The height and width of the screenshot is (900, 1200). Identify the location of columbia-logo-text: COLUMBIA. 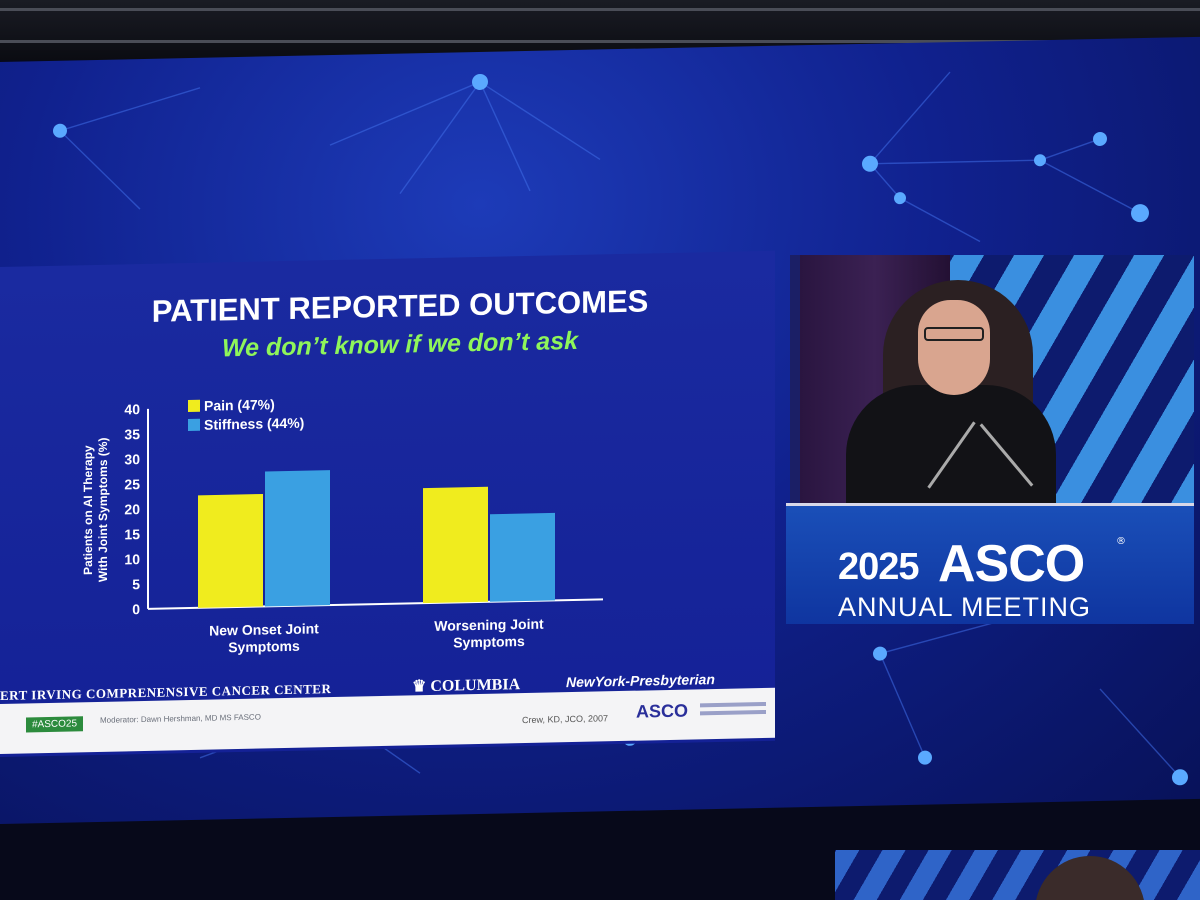
(475, 685).